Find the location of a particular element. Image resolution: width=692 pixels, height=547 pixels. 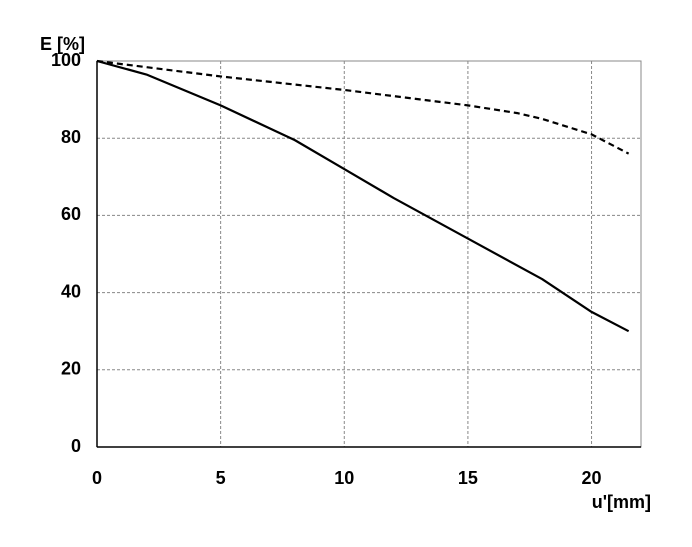

y-tick-label: 20 is located at coordinates (71, 369).